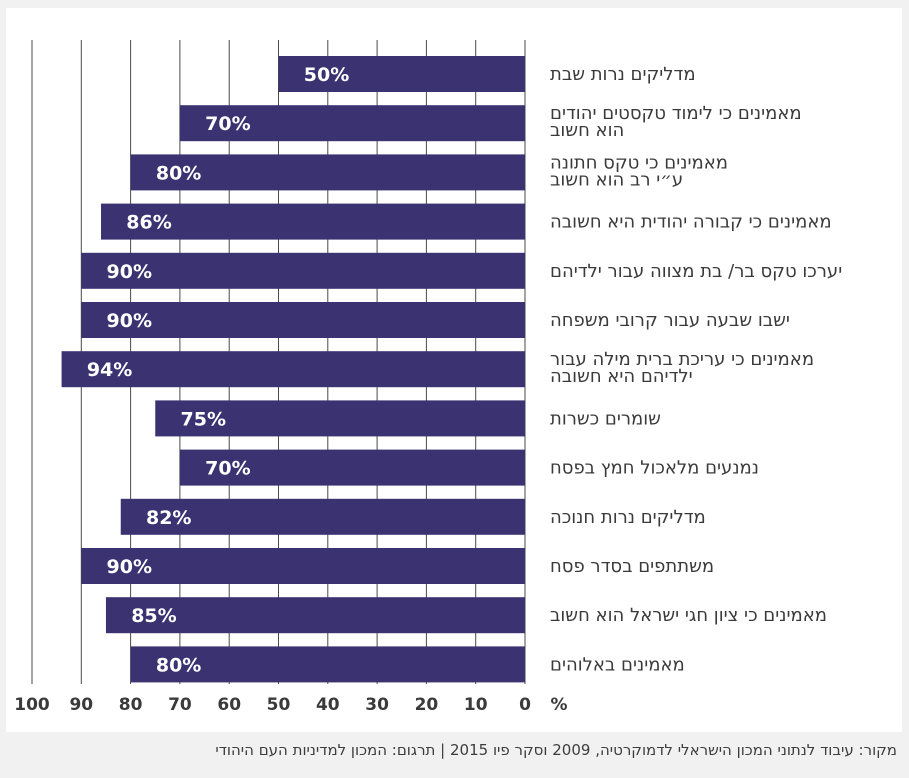  I want to click on category-label-10: משתתפים בסדר פסח, so click(632, 566).